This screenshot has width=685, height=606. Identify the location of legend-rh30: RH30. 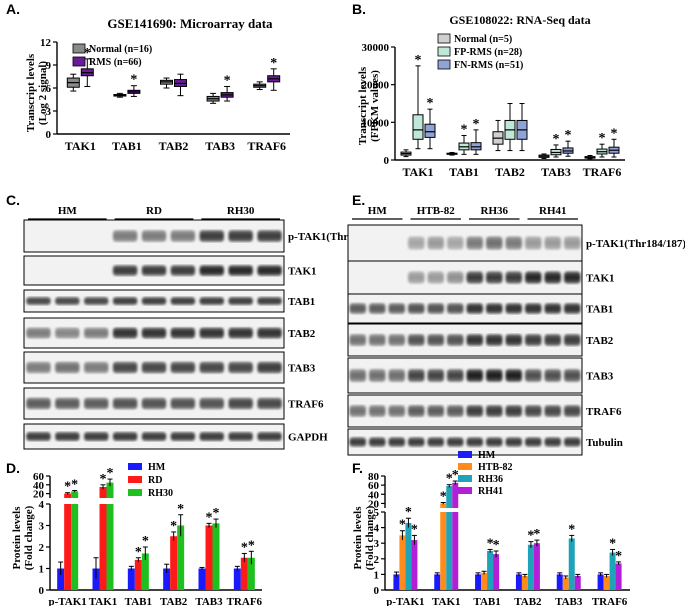
(160, 493).